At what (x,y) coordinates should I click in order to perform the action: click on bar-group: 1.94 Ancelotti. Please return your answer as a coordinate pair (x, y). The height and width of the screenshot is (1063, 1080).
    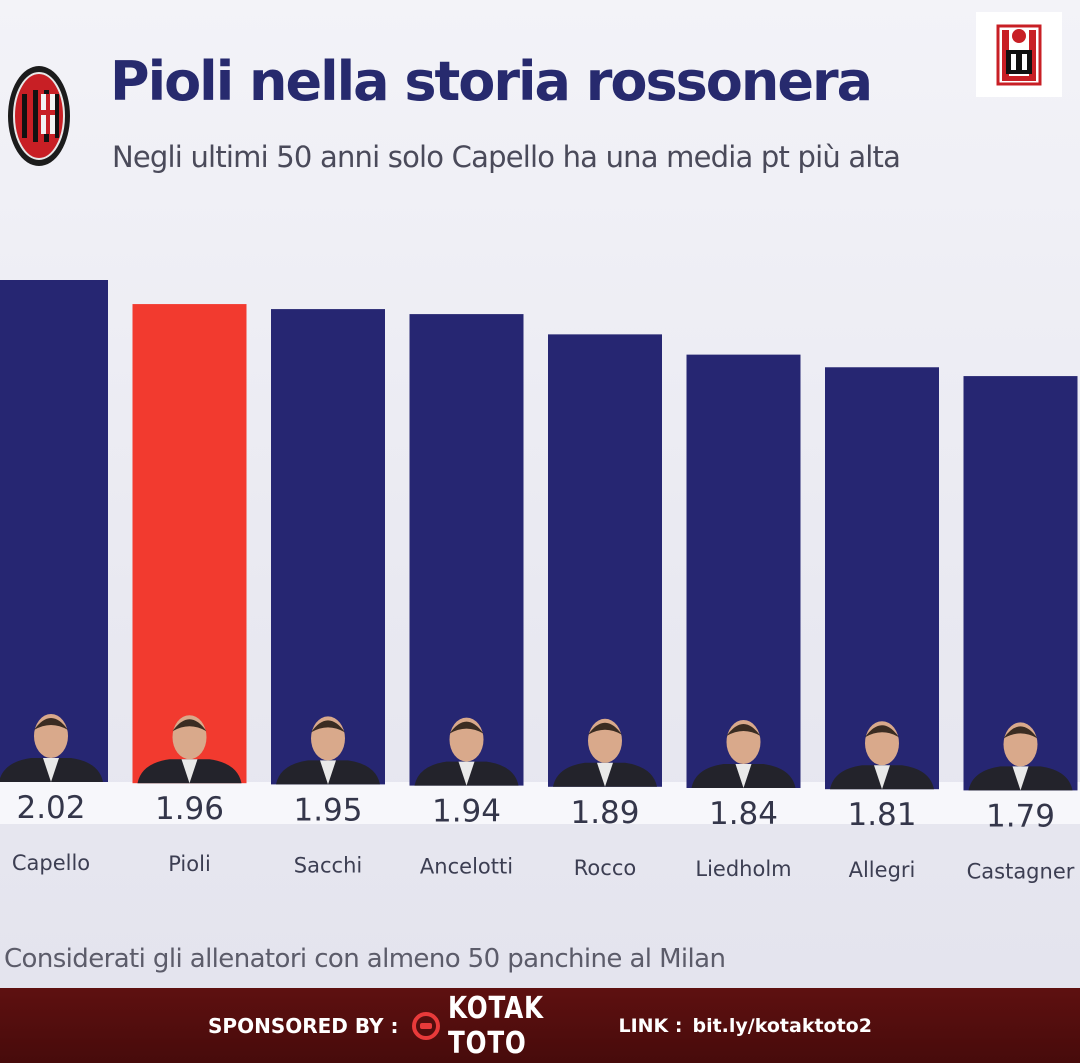
    Looking at the image, I should click on (466, 596).